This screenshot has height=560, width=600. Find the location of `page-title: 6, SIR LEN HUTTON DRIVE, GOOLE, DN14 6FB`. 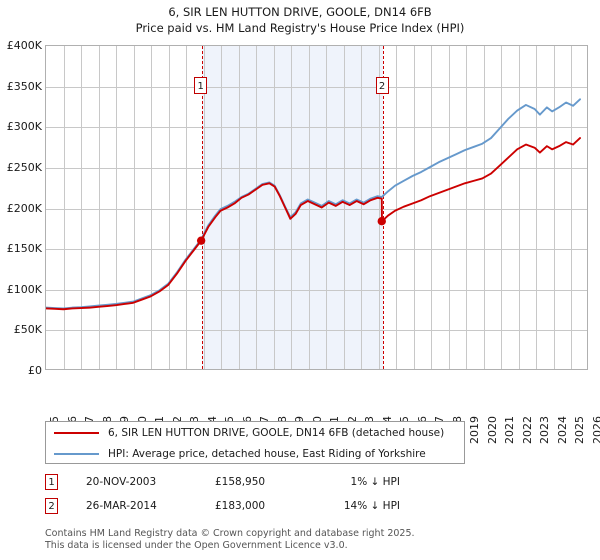

page-title: 6, SIR LEN HUTTON DRIVE, GOOLE, DN14 6FB is located at coordinates (300, 12).